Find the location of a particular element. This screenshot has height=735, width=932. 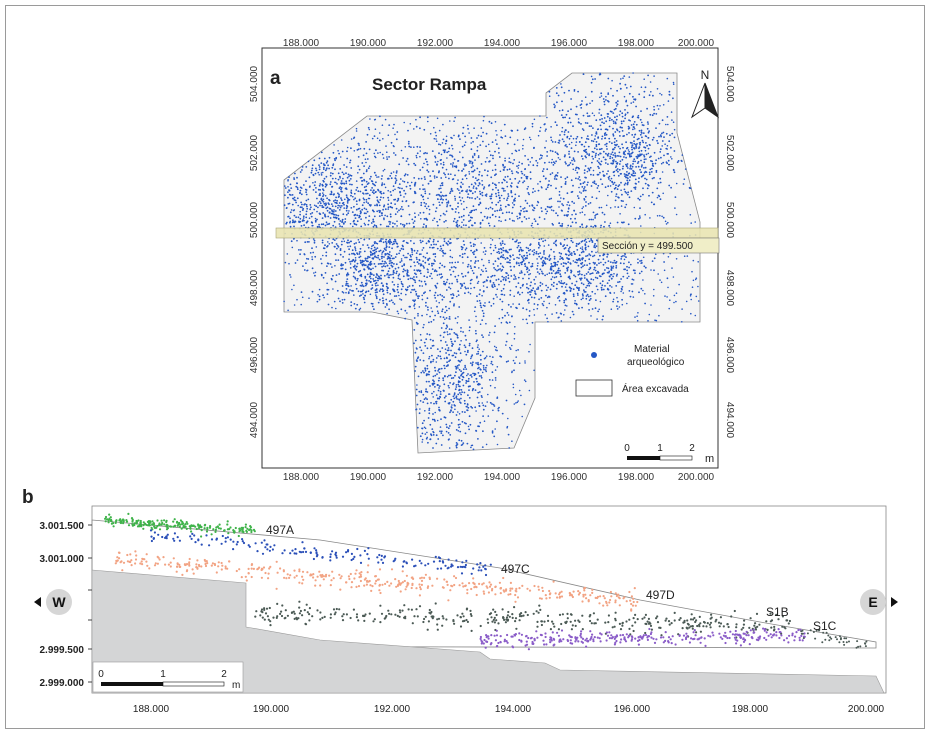

west-circle is located at coordinates (59, 602).